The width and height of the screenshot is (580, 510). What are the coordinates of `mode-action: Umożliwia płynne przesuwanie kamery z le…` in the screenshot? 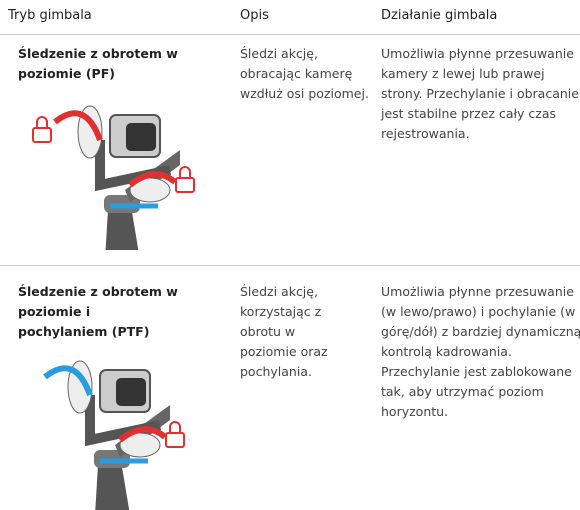 It's located at (480, 93).